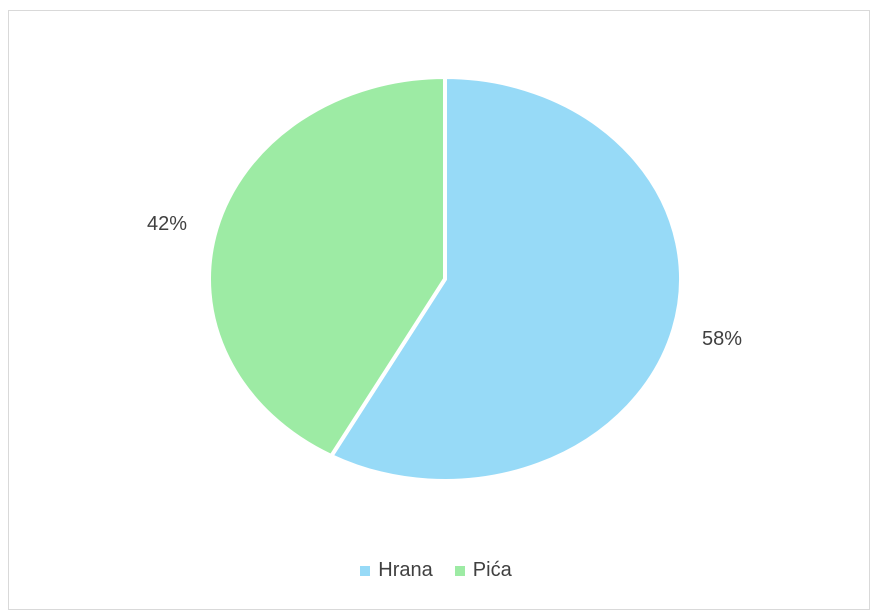  I want to click on legend-label-pica: Pića, so click(492, 570).